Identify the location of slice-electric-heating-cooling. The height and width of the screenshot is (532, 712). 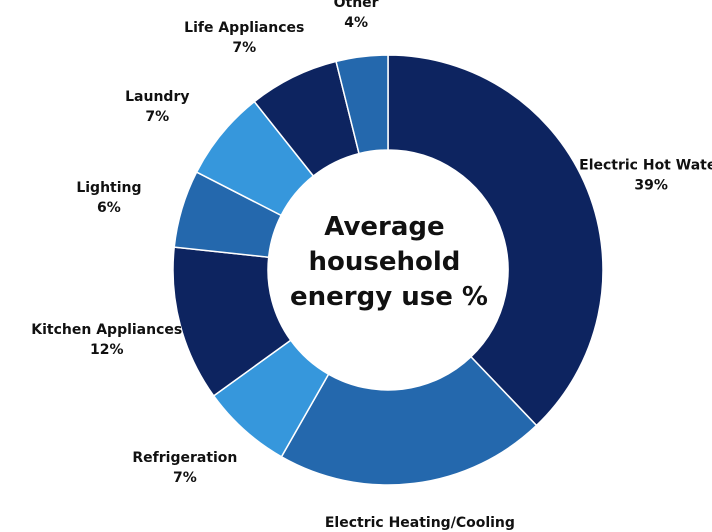
(409, 420).